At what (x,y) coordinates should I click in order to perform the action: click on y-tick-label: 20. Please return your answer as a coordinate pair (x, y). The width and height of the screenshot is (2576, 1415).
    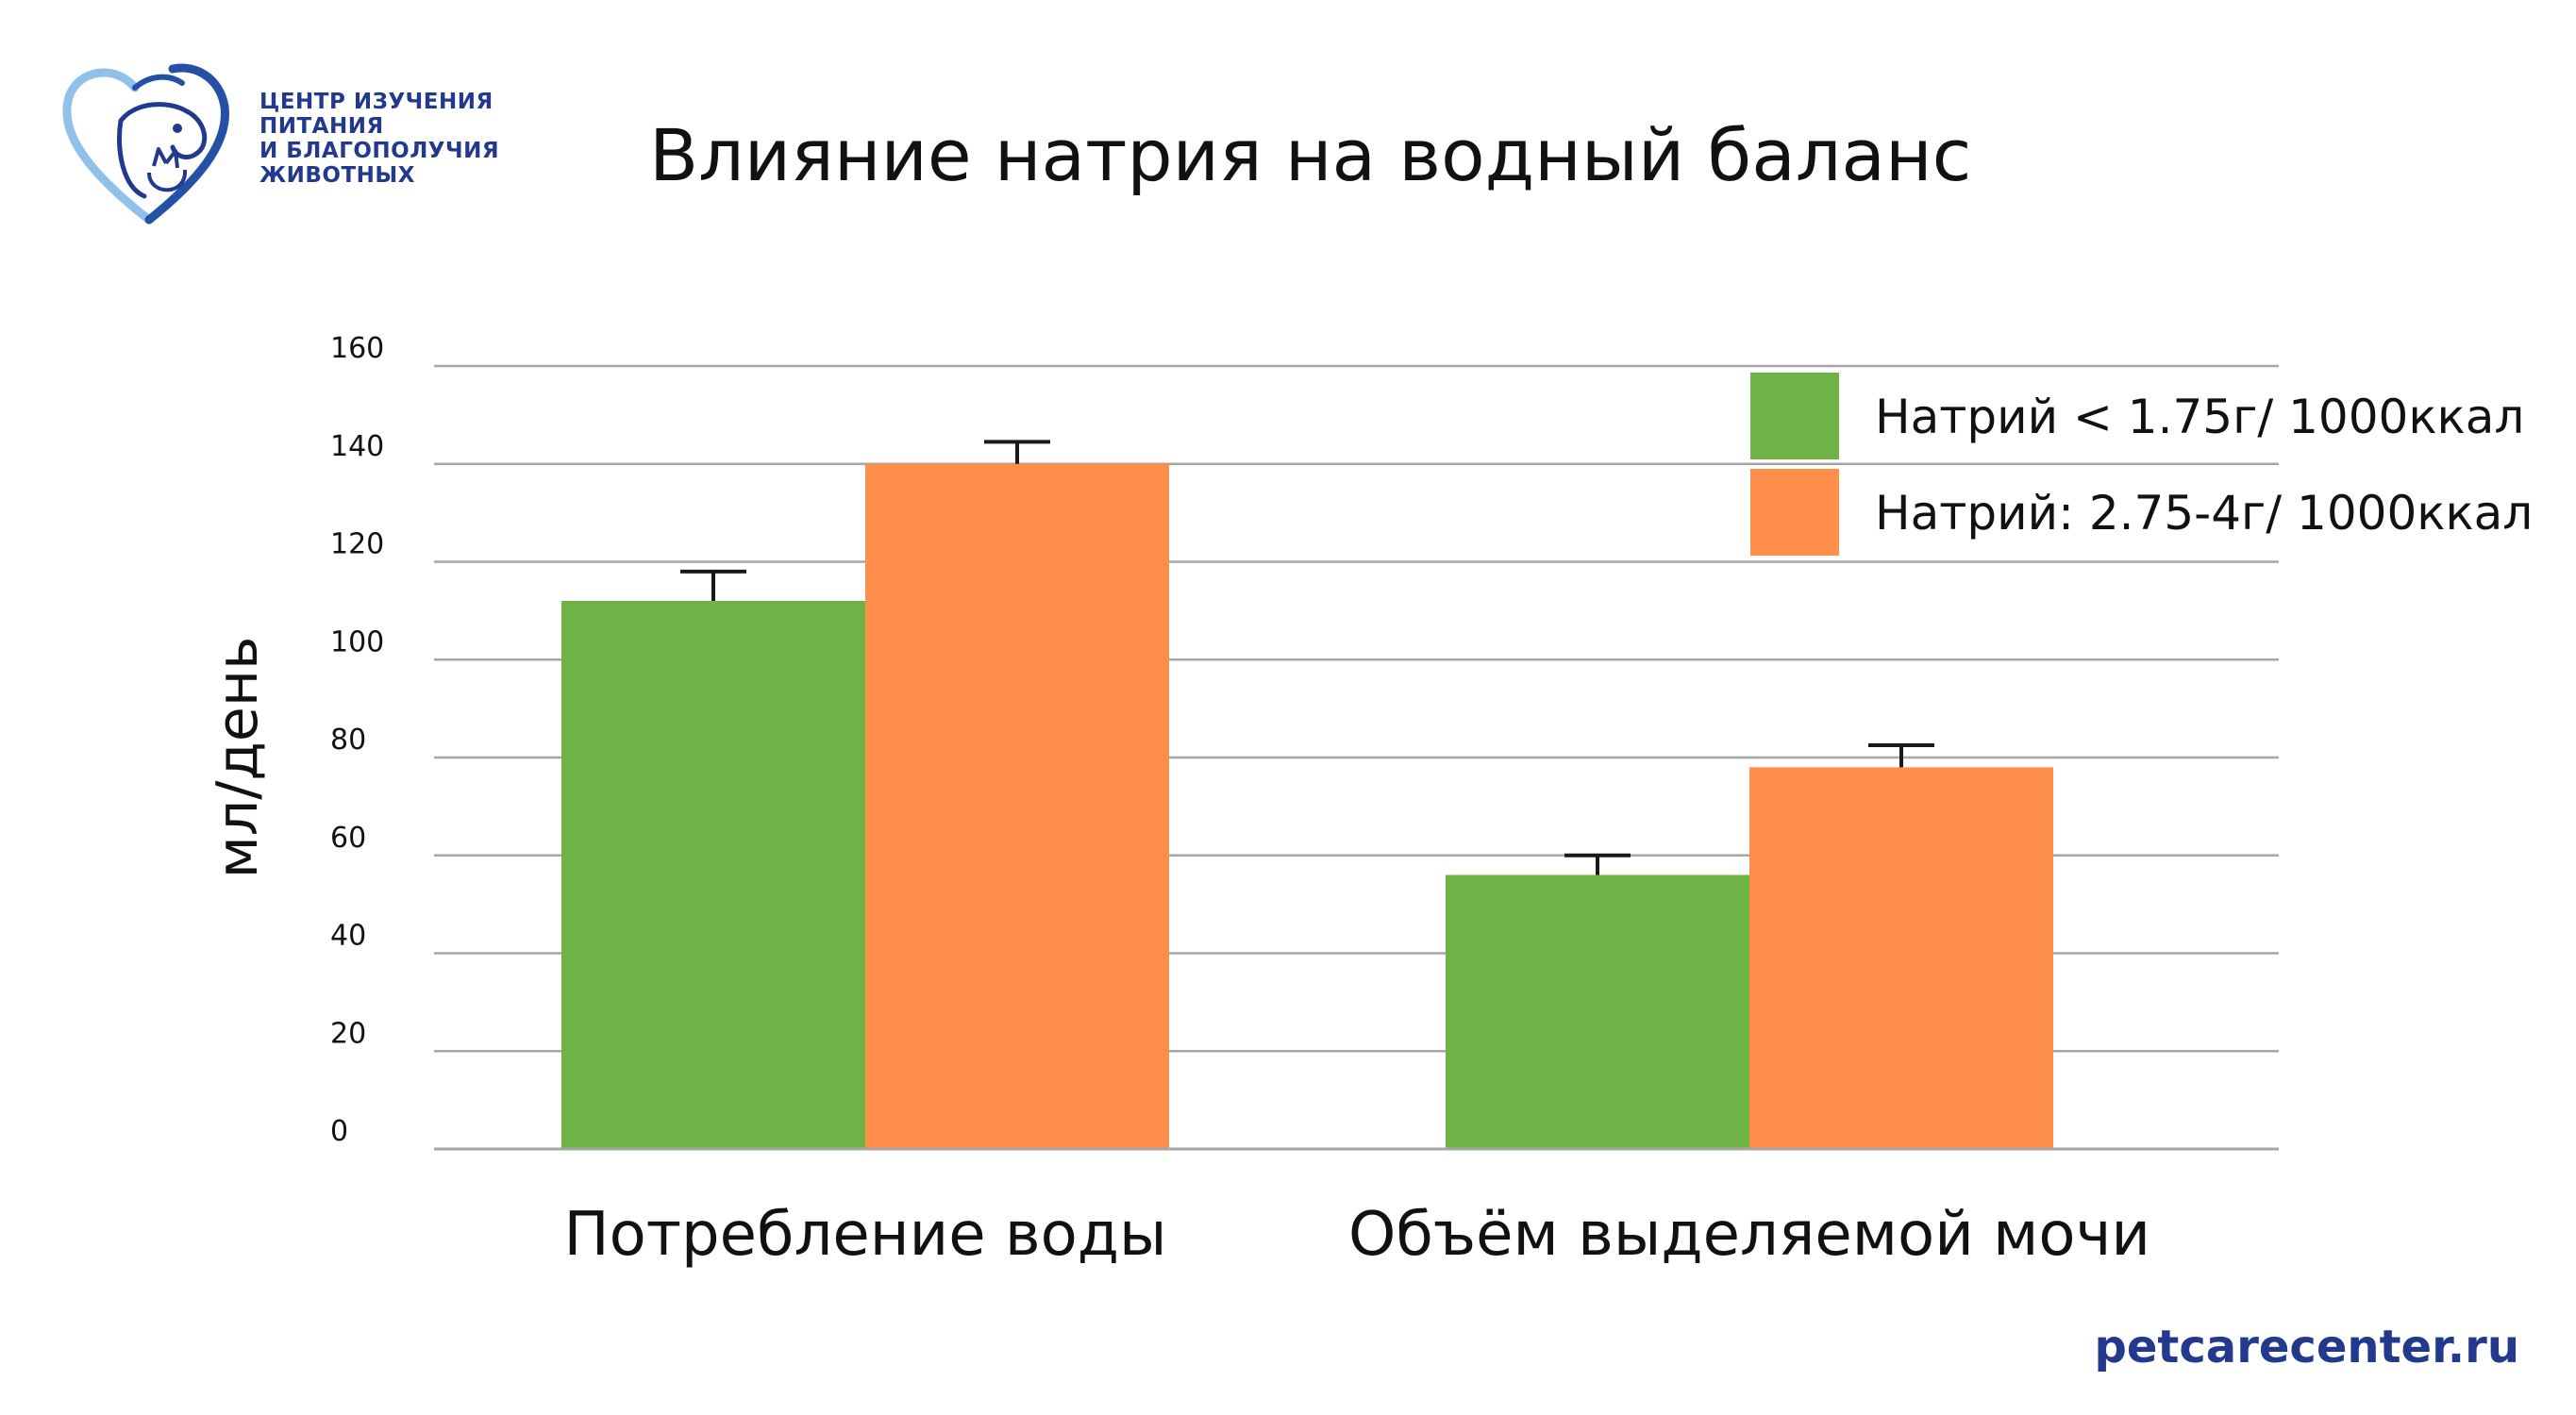
    Looking at the image, I should click on (348, 1033).